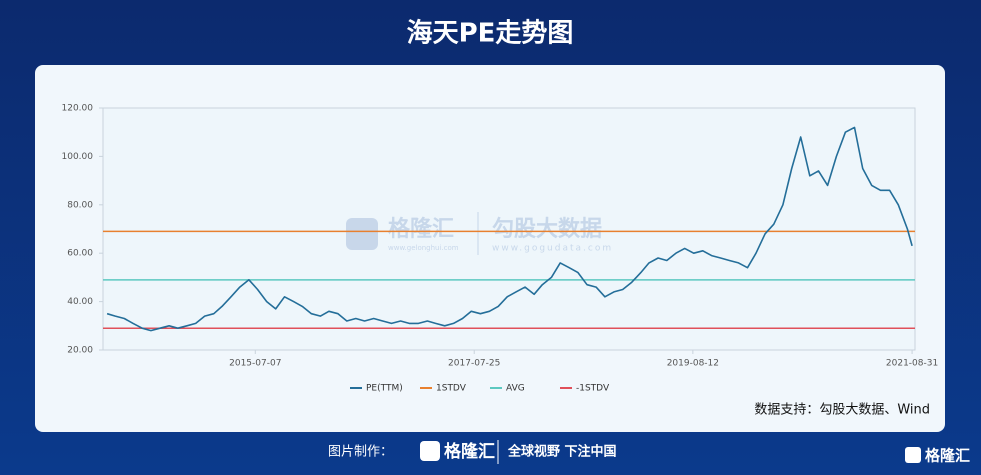 The height and width of the screenshot is (475, 981). I want to click on footer-slogan: 全球视野 下注中国, so click(562, 452).